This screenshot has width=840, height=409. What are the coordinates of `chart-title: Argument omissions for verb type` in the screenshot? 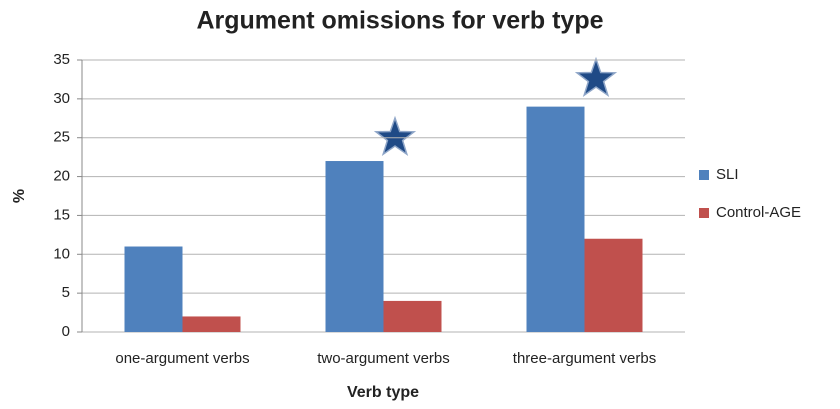 It's located at (399, 21).